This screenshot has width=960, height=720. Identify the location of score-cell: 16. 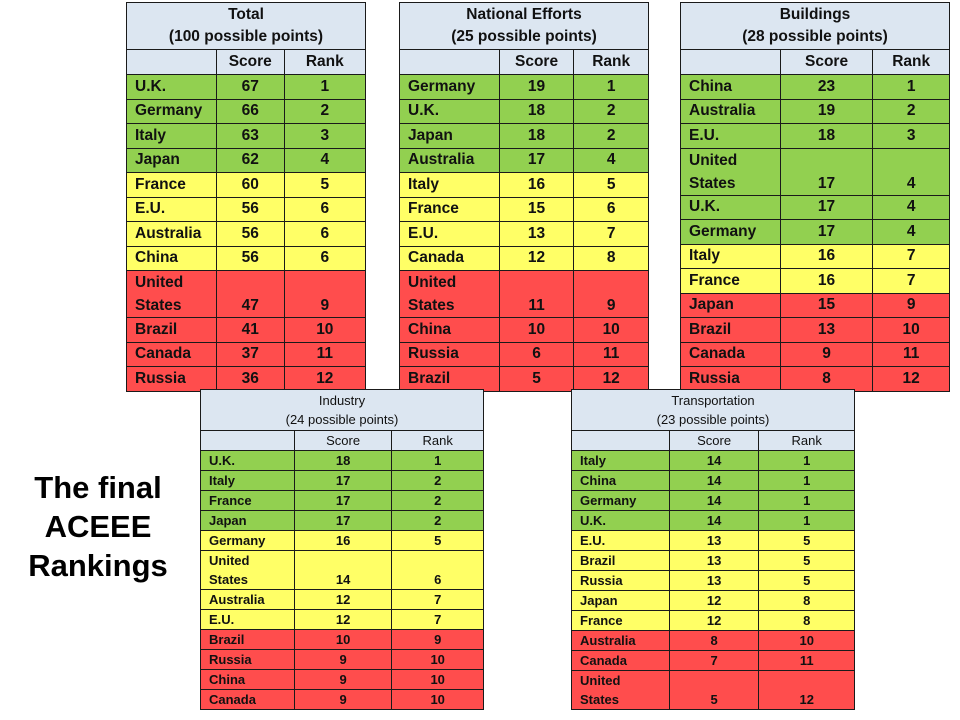
(536, 185).